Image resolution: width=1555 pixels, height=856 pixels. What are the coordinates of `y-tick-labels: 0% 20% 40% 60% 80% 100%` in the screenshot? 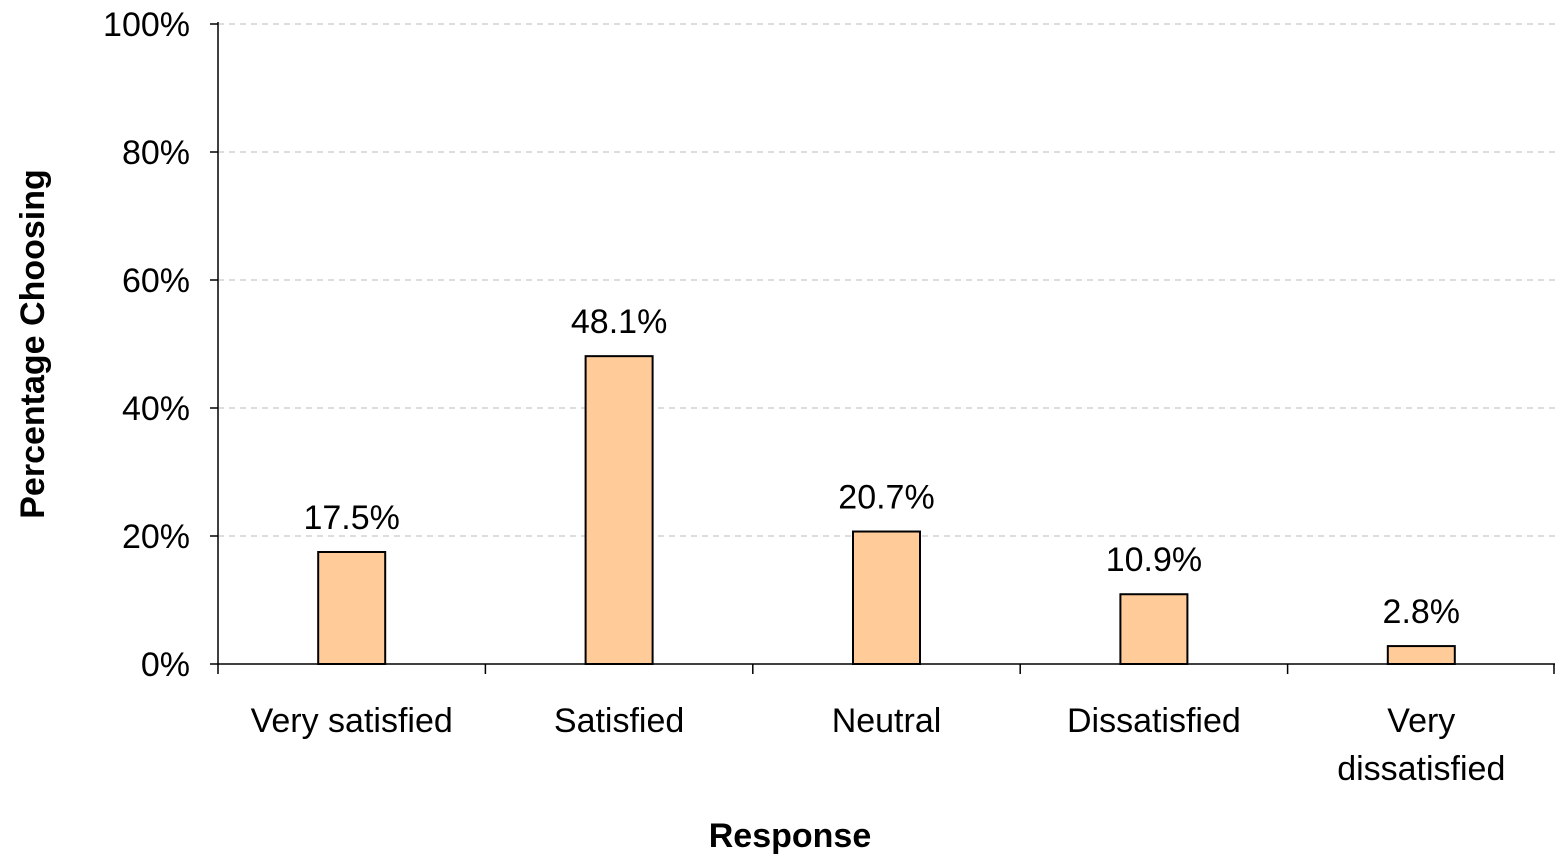 It's located at (146, 345).